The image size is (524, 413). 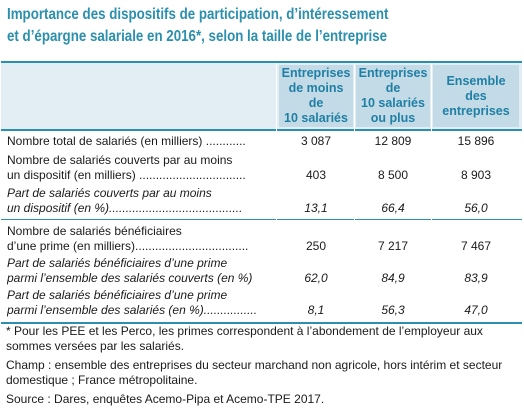 What do you see at coordinates (316, 103) in the screenshot?
I see `column-header-small-line: de` at bounding box center [316, 103].